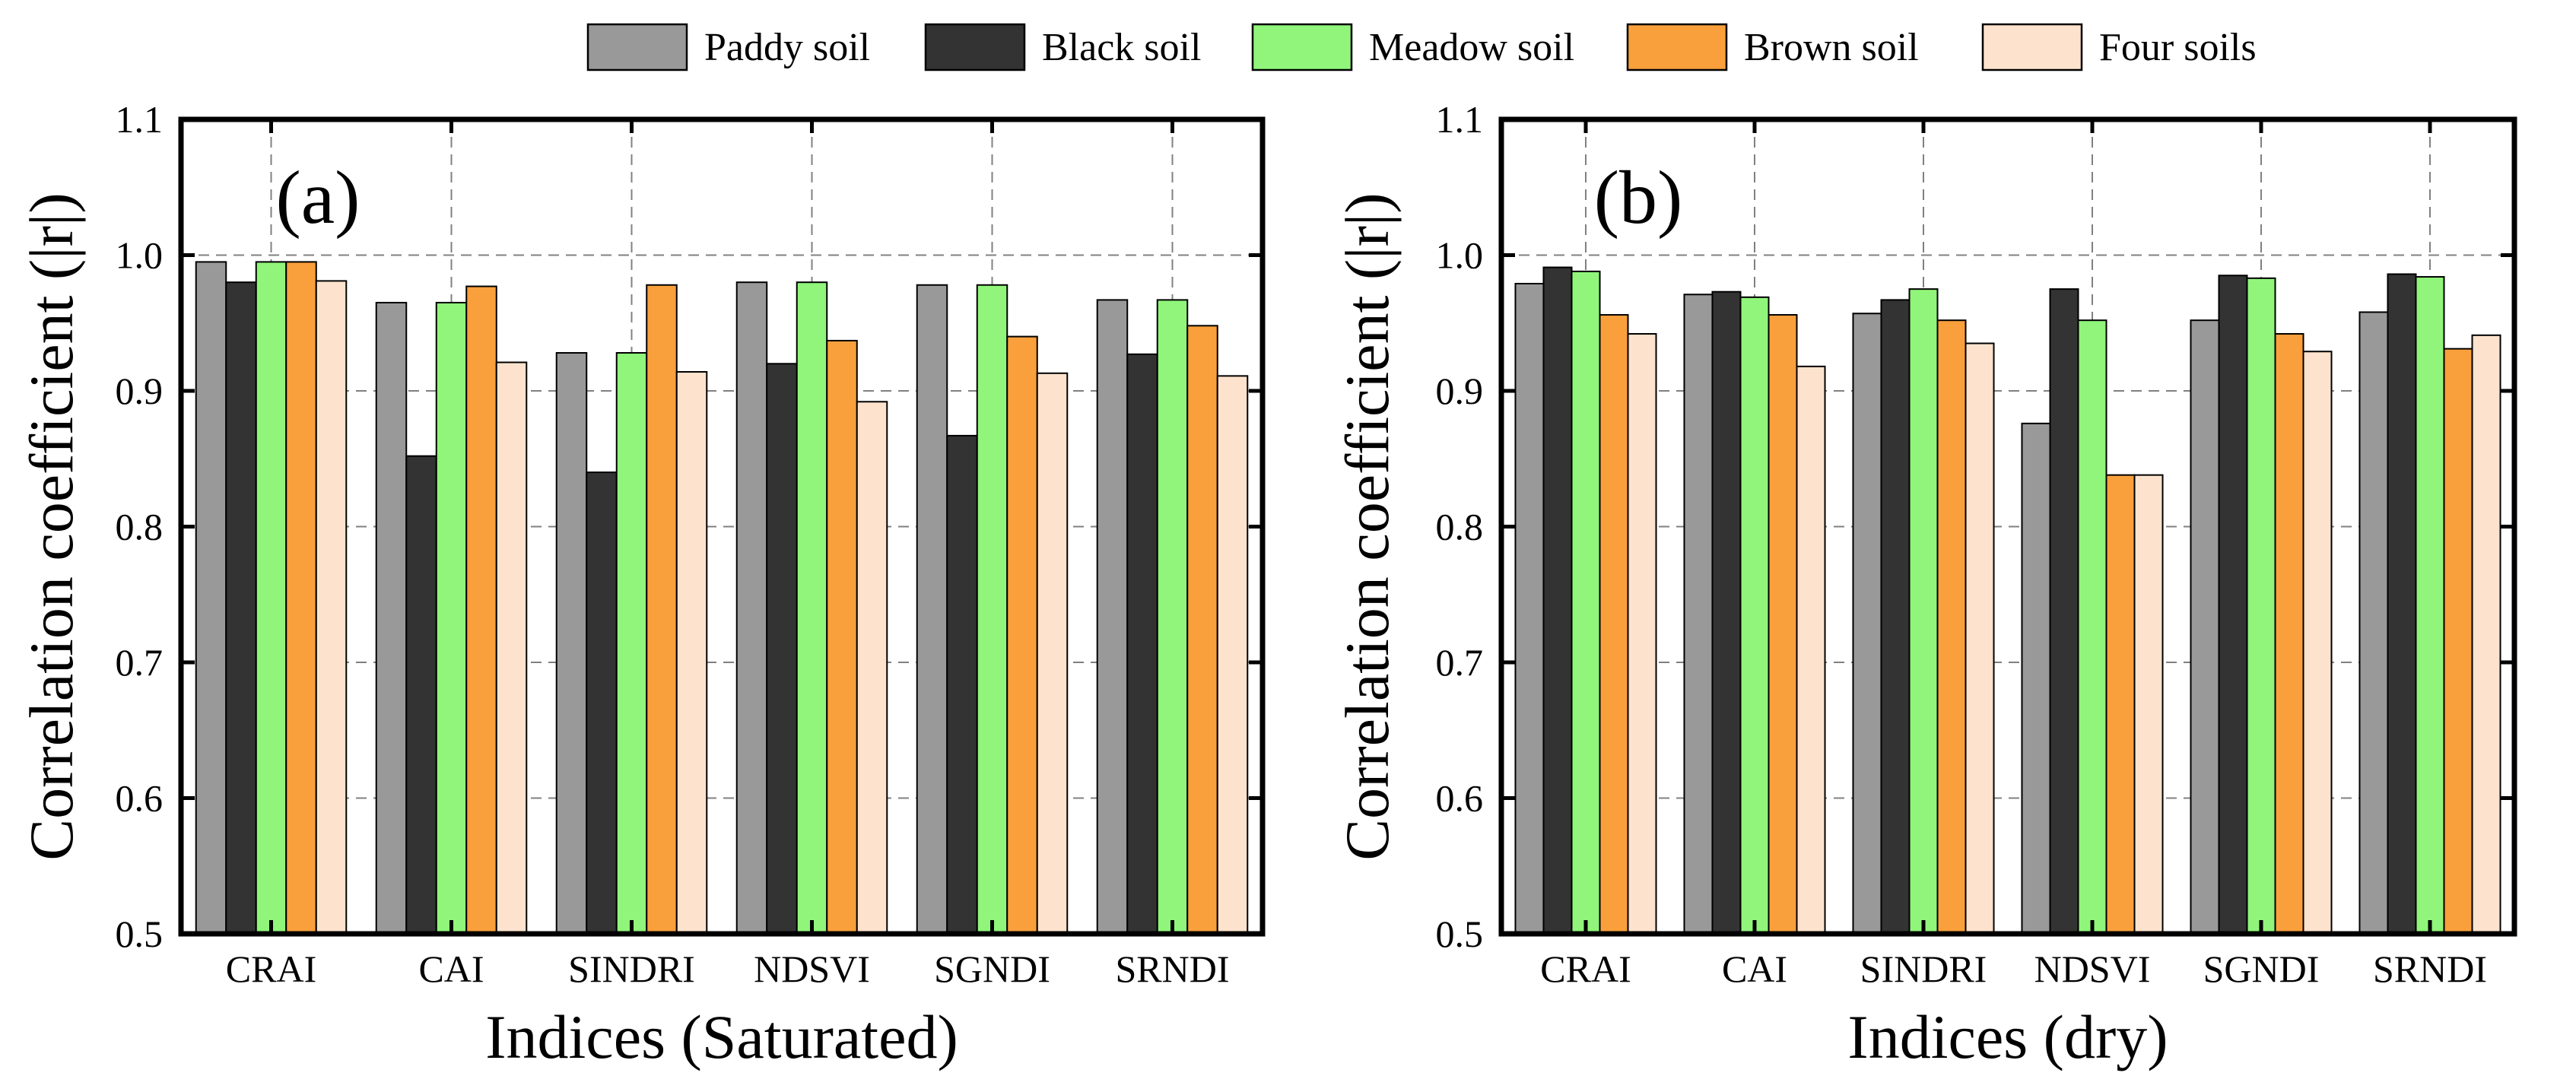 The width and height of the screenshot is (2576, 1092). What do you see at coordinates (1232, 655) in the screenshot?
I see `bar-four-soils-srndi` at bounding box center [1232, 655].